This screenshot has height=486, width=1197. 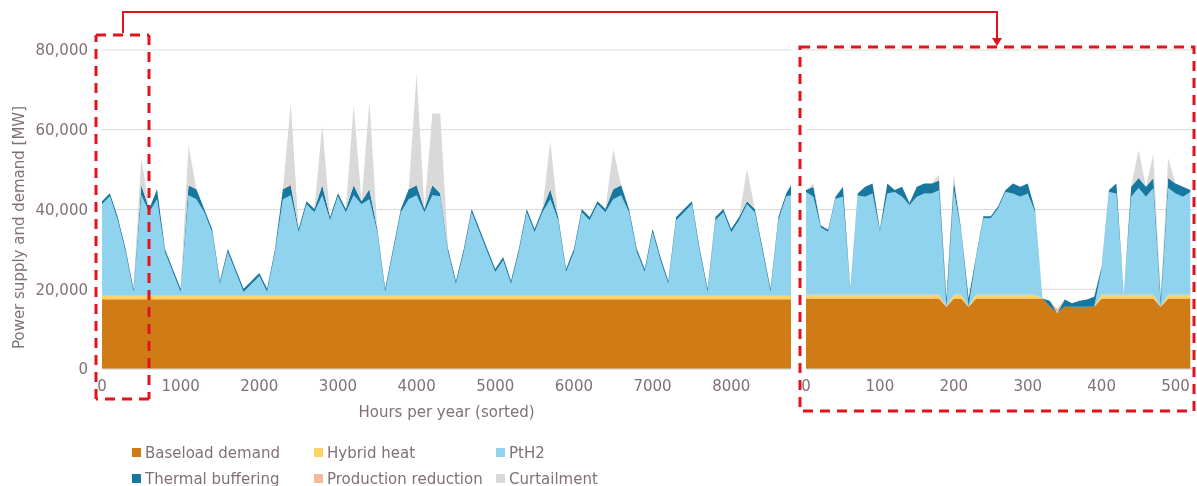 What do you see at coordinates (495, 386) in the screenshot?
I see `x-tick-label: 5000` at bounding box center [495, 386].